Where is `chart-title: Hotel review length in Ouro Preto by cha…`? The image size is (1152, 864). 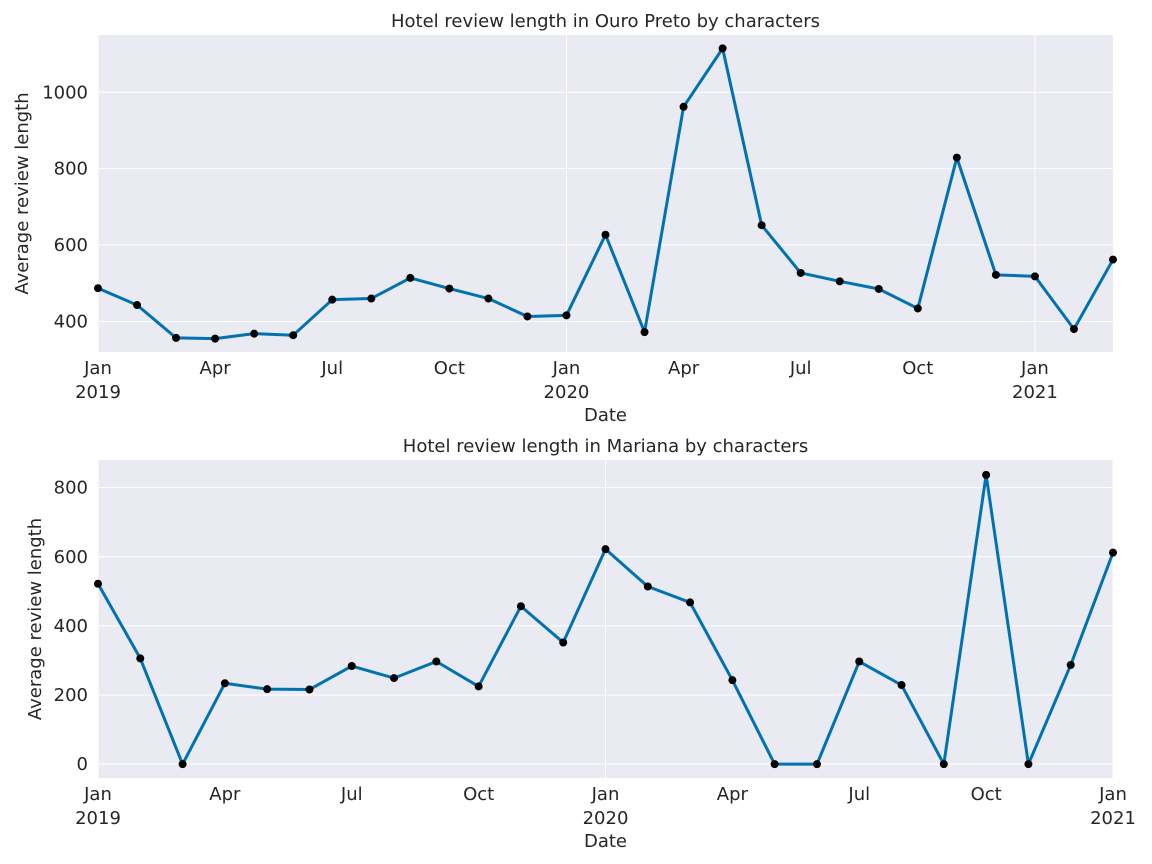
chart-title: Hotel review length in Ouro Preto by cha… is located at coordinates (605, 21).